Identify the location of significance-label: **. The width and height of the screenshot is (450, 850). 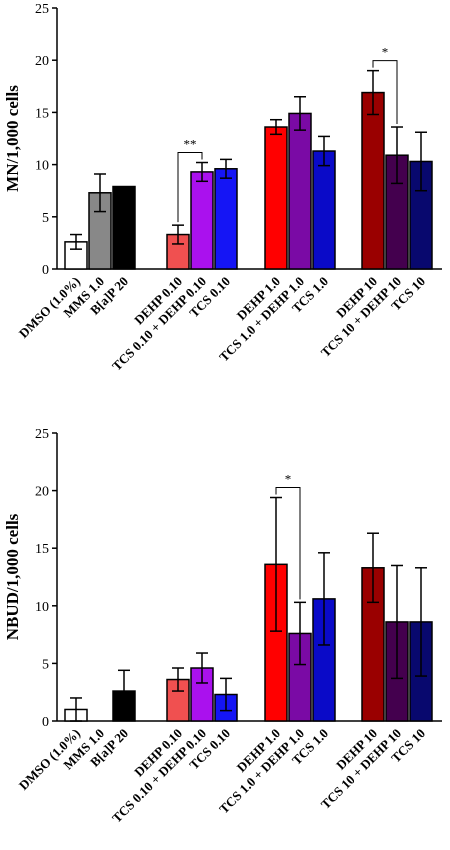
(190, 144).